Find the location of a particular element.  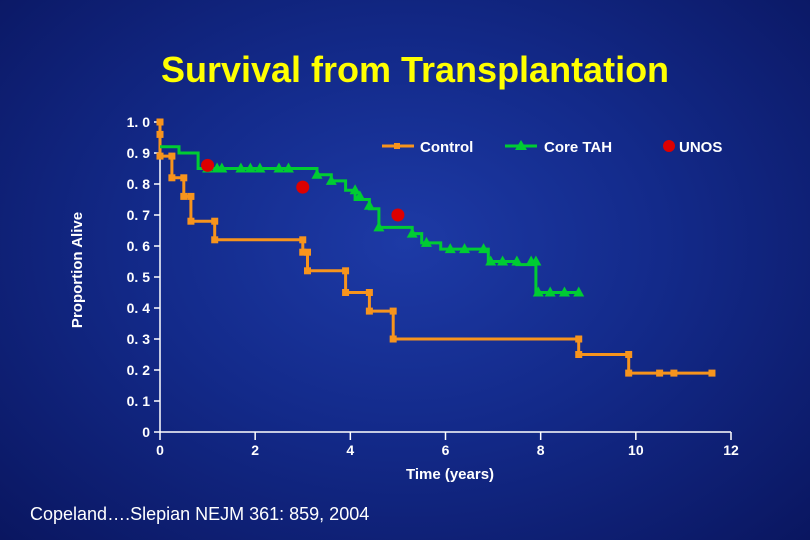

legend-label-unos: UNOS is located at coordinates (700, 147).